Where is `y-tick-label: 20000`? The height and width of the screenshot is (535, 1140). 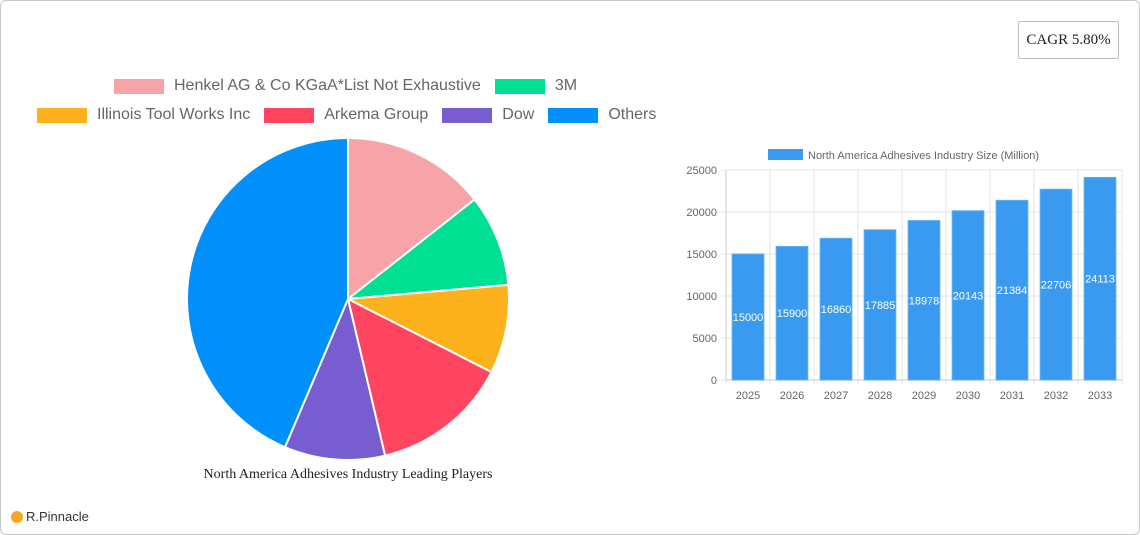
y-tick-label: 20000 is located at coordinates (701, 213).